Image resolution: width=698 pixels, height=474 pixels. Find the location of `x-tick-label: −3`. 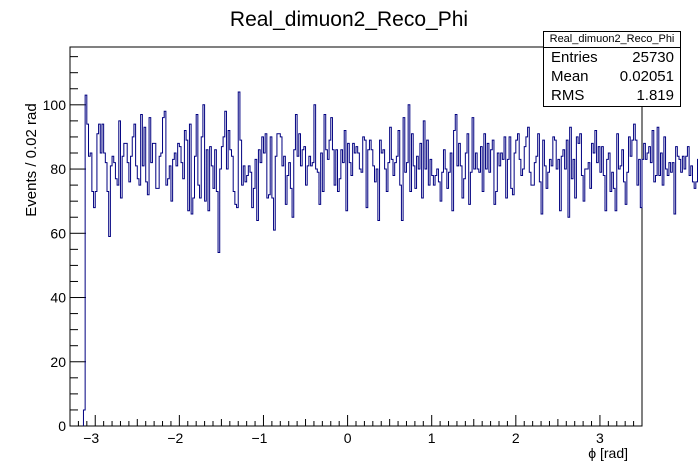

x-tick-label: −3 is located at coordinates (91, 438).